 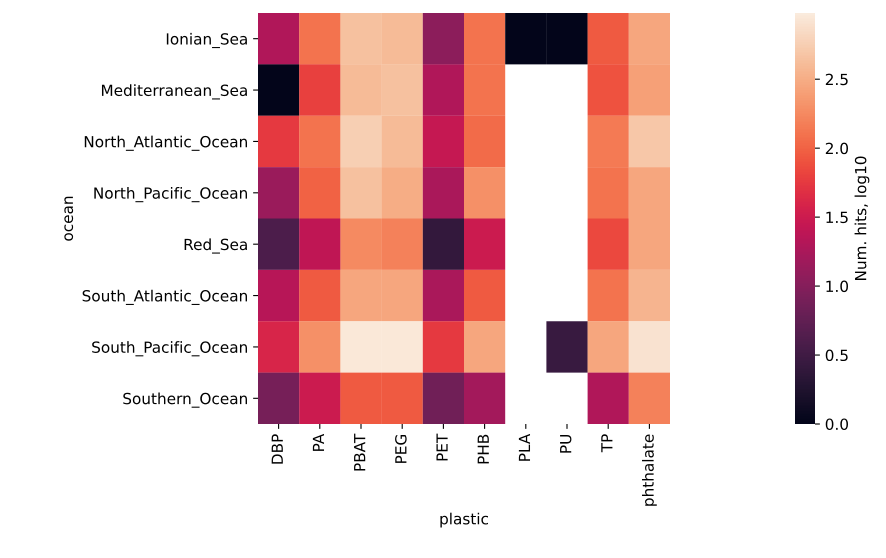 What do you see at coordinates (170, 194) in the screenshot?
I see `y-tick-label: North_Pacific_Ocean` at bounding box center [170, 194].